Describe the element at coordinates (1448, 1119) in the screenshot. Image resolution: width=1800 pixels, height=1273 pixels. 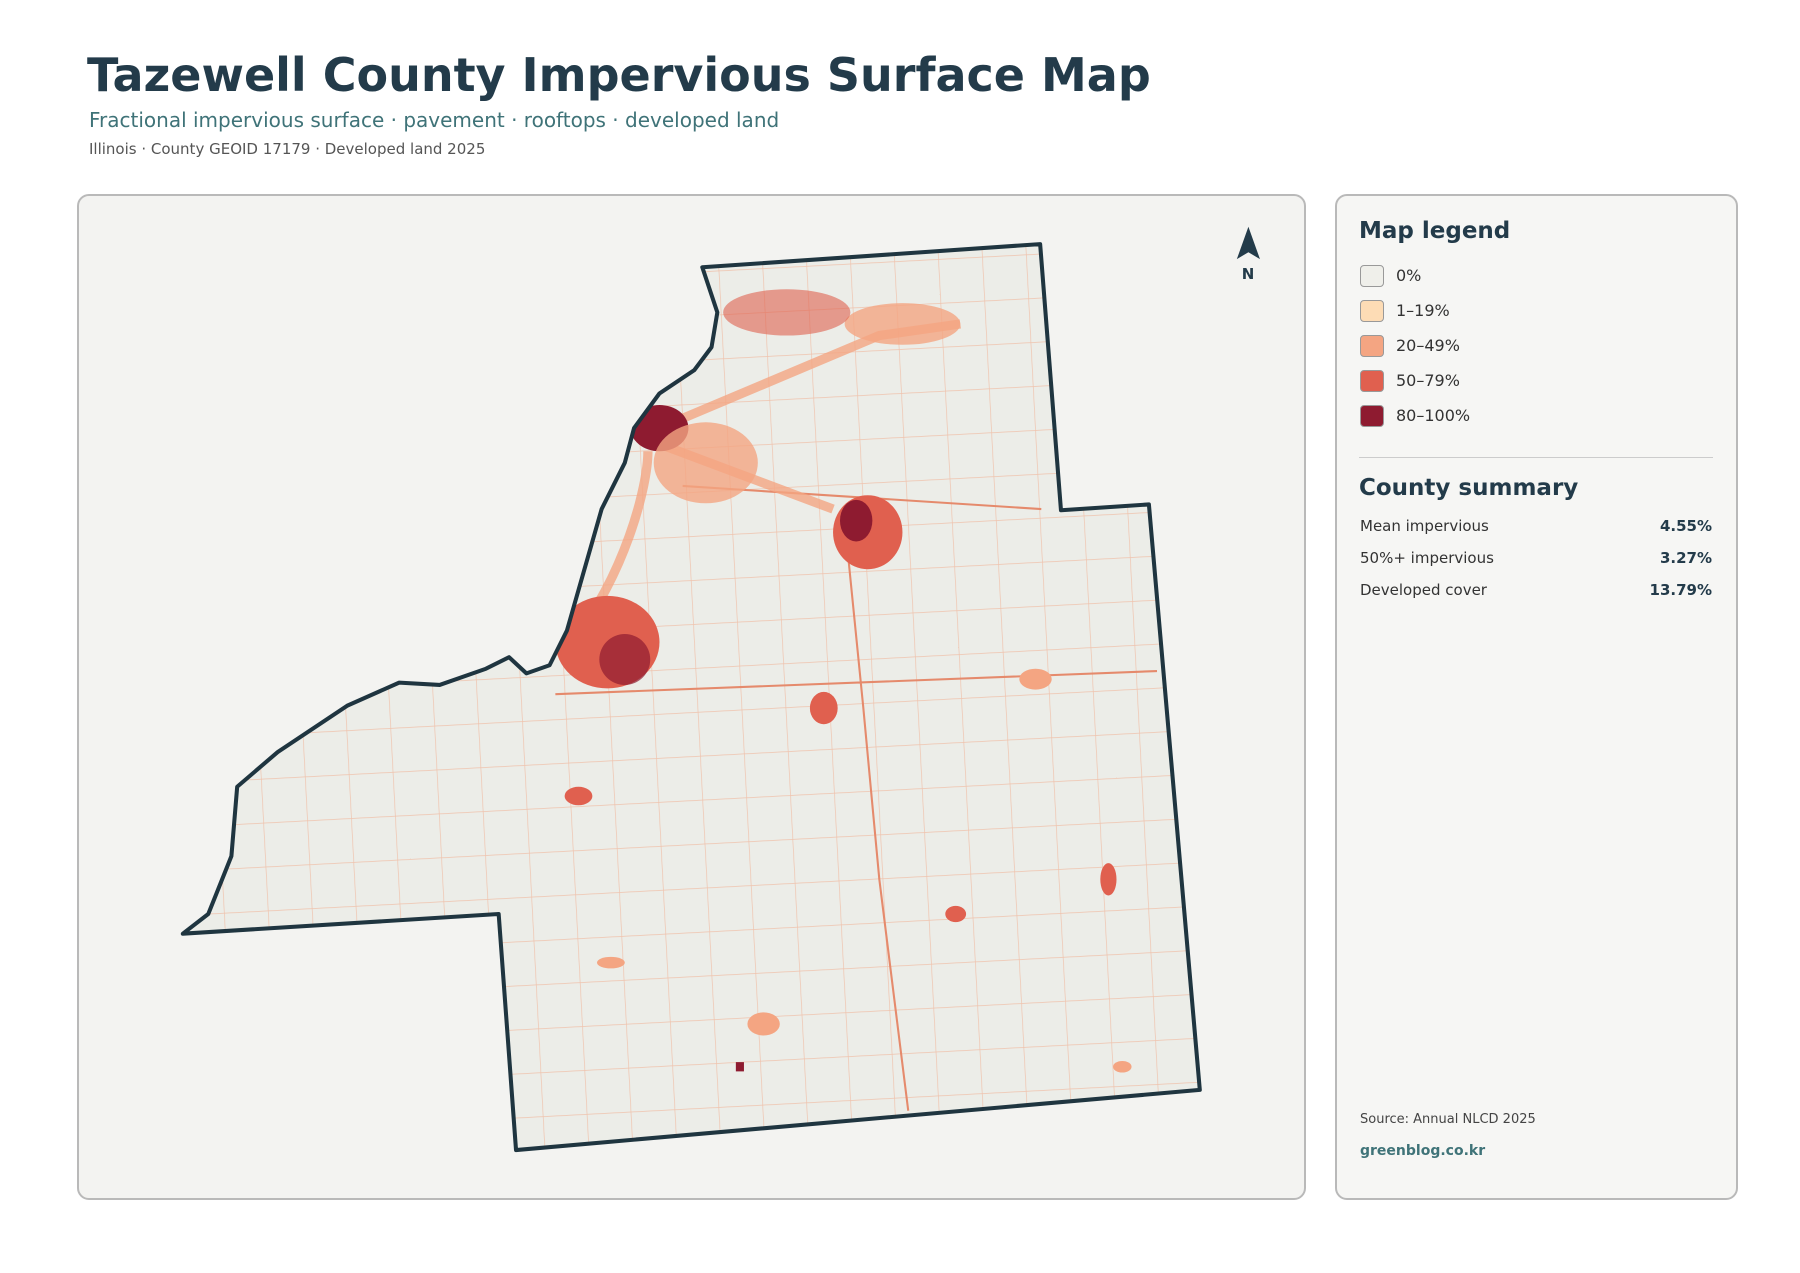
I see `source: Source: Annual NLCD 2025` at that location.